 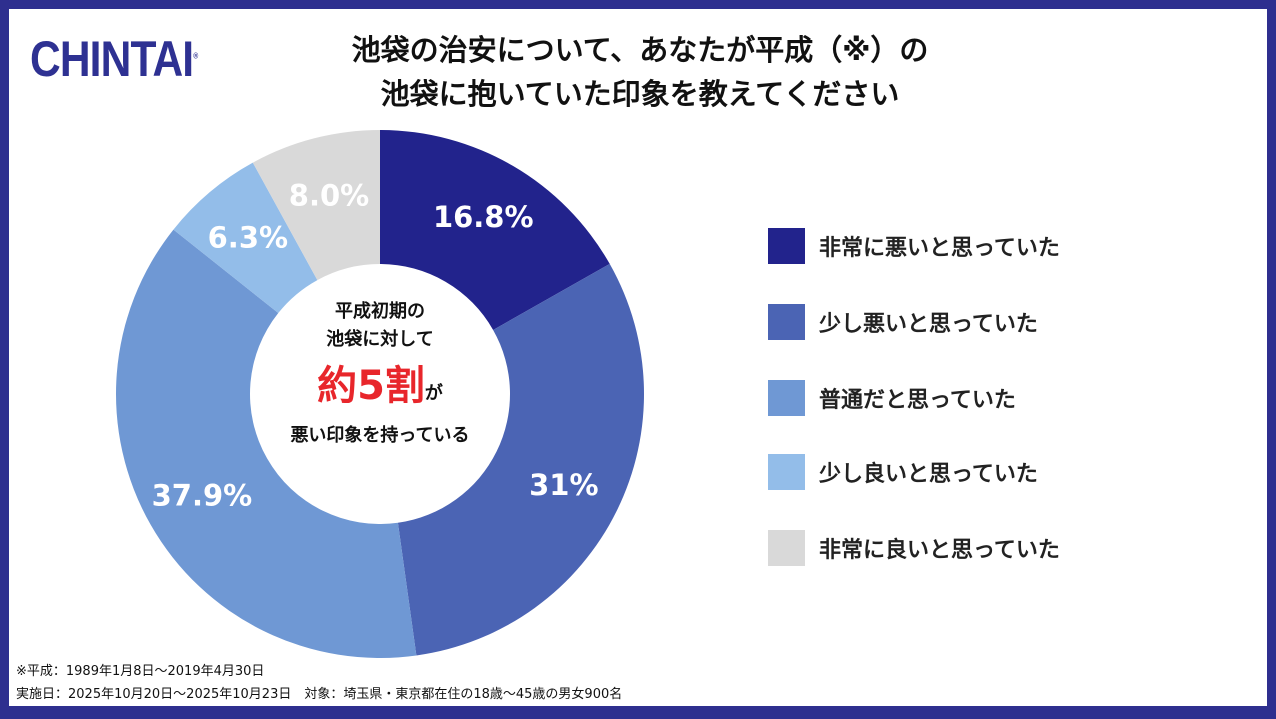 What do you see at coordinates (433, 393) in the screenshot?
I see `center-particle: が` at bounding box center [433, 393].